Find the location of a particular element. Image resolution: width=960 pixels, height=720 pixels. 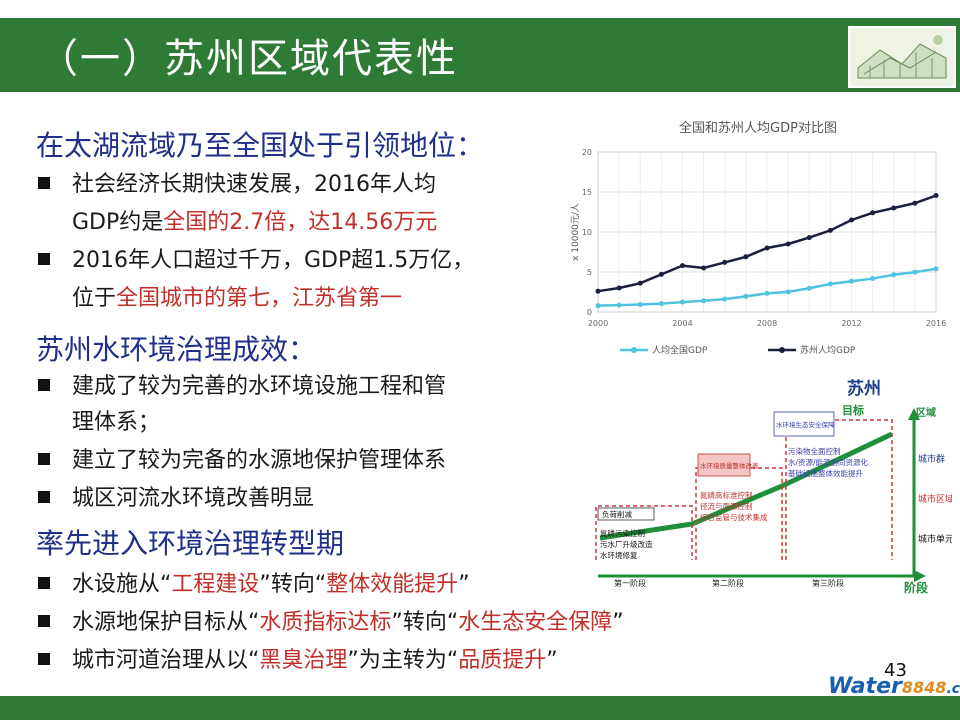

bullet-water-source: 建立了较为完备的水源地保护管理体系 is located at coordinates (242, 458).